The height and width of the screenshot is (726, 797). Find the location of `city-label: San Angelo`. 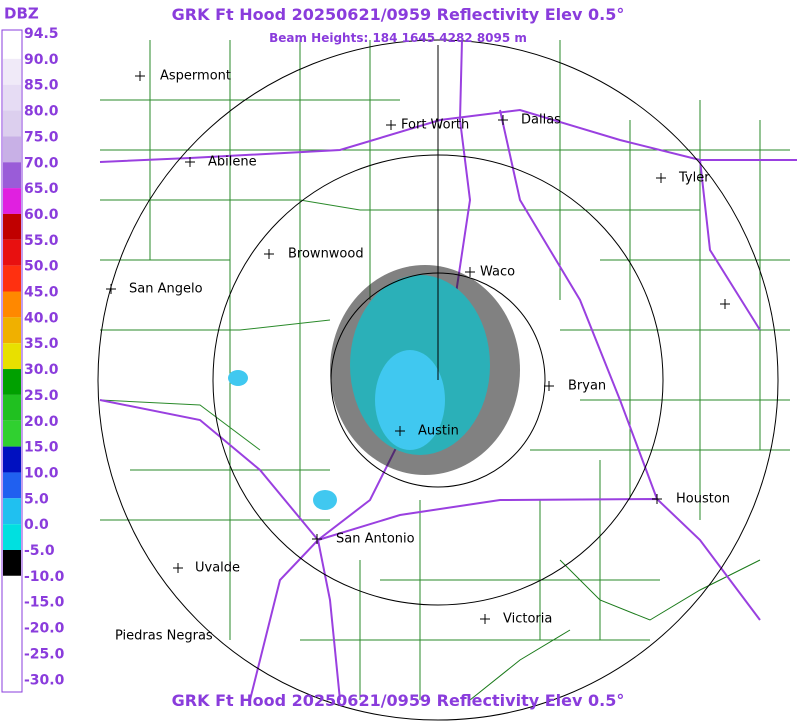

city-label: San Angelo is located at coordinates (166, 289).